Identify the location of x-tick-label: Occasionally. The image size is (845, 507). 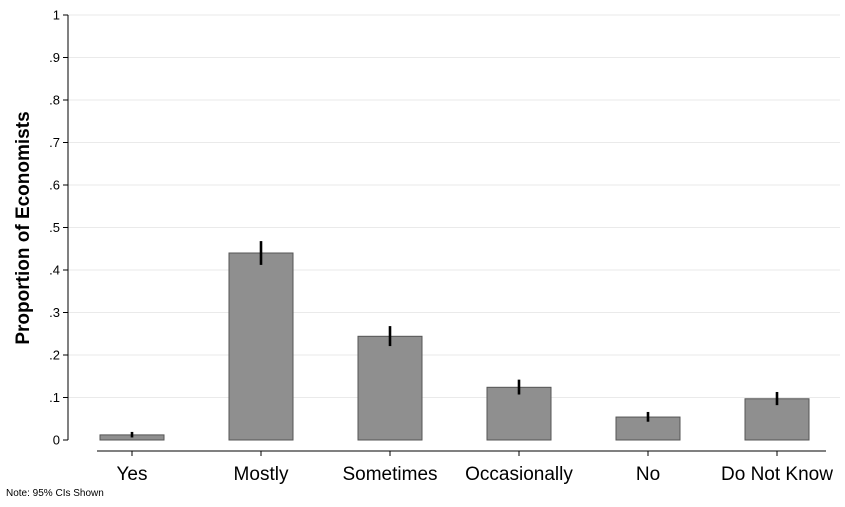
(519, 474).